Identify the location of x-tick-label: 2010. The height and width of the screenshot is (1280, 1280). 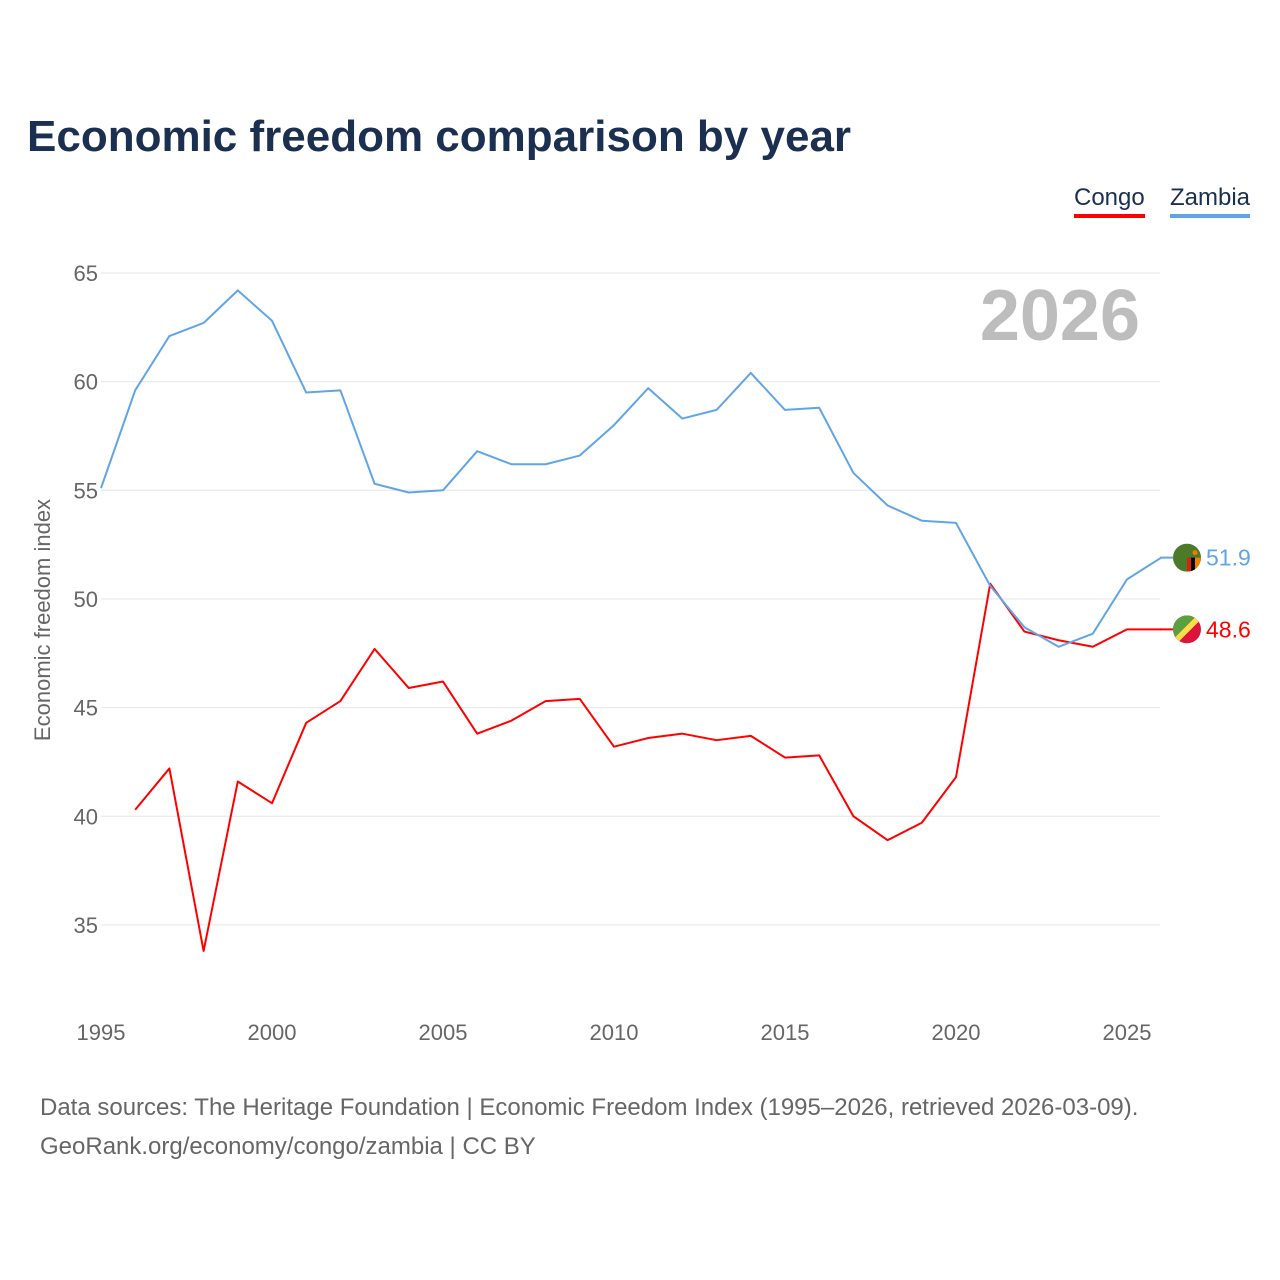
(614, 1032).